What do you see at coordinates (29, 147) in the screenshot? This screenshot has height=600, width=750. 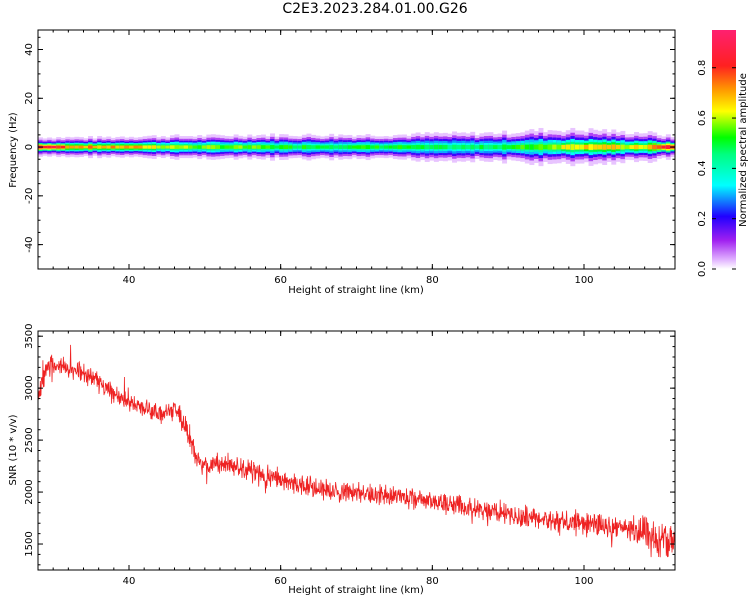 I see `y-tick-label: 0` at bounding box center [29, 147].